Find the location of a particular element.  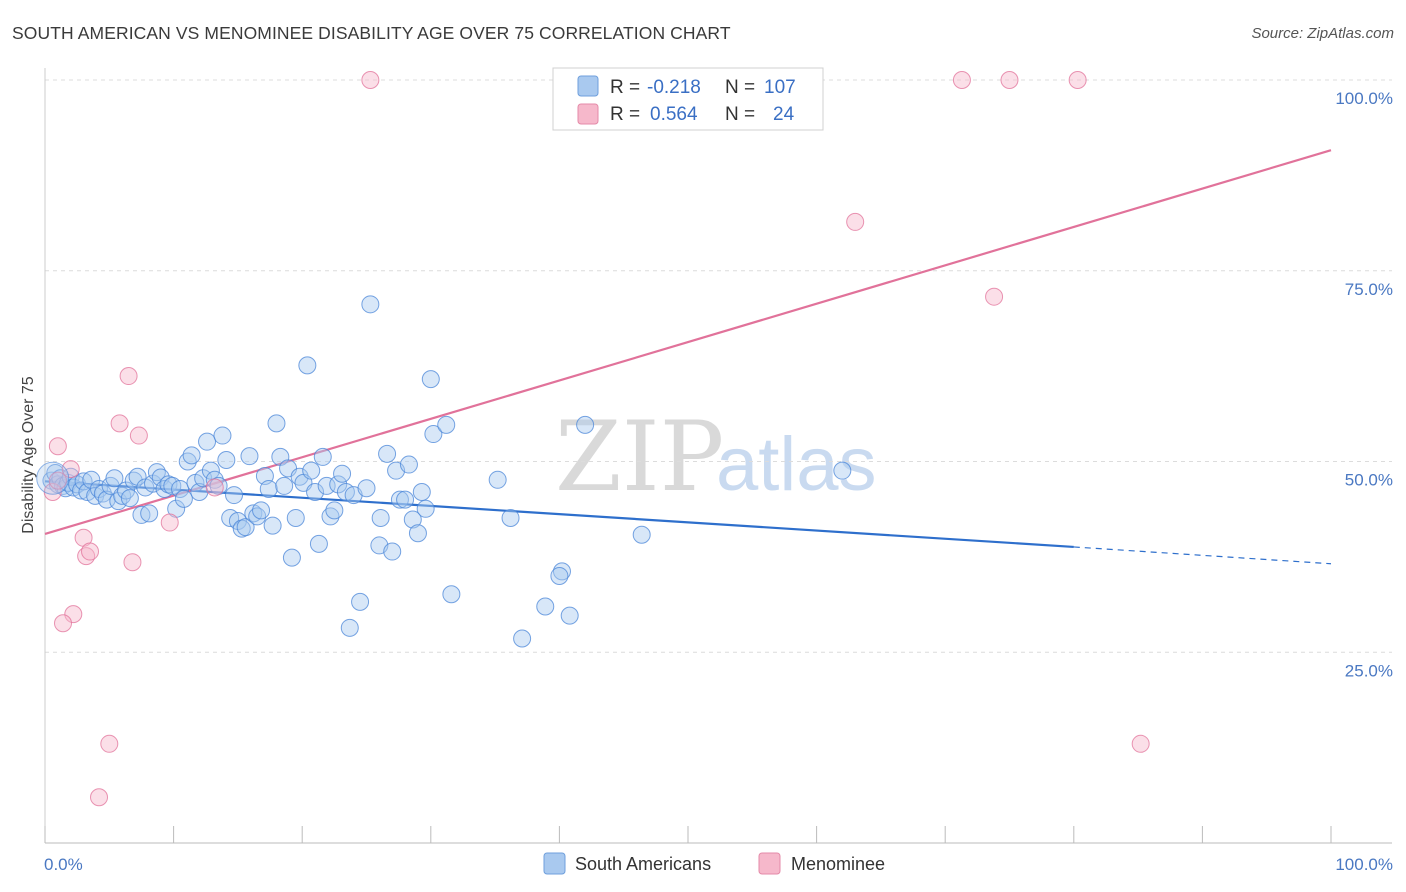

correlation-legend: R = -0.218 N = 107 R = 0.564 N = 24 is located at coordinates (688, 99).